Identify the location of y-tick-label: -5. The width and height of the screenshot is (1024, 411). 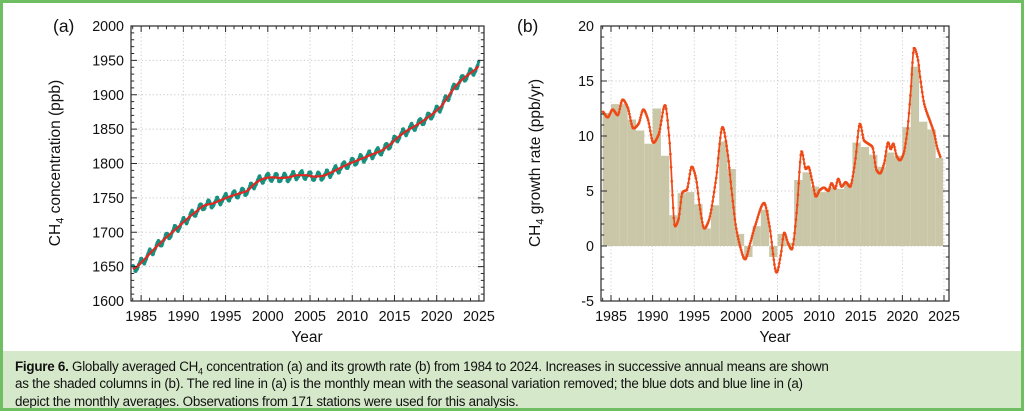
(587, 302).